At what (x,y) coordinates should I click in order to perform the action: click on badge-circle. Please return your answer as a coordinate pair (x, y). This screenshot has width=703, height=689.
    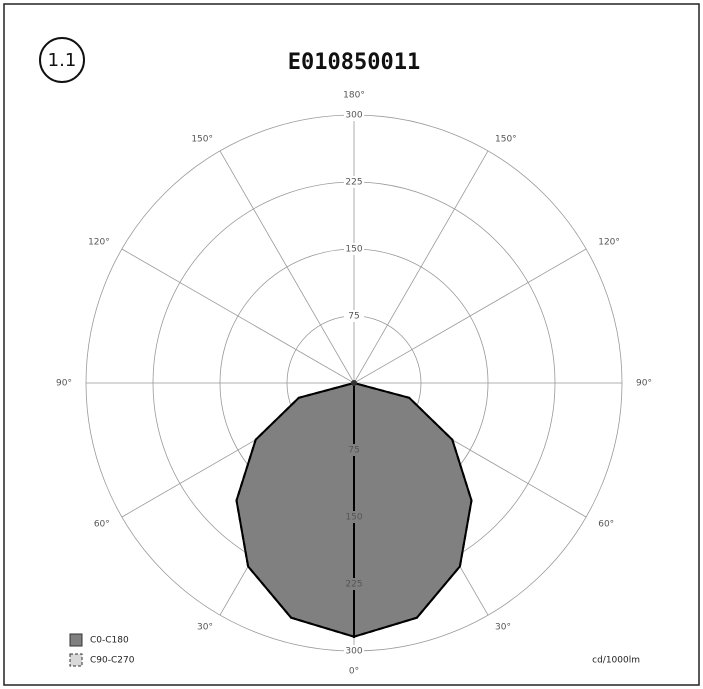
    Looking at the image, I should click on (62, 60).